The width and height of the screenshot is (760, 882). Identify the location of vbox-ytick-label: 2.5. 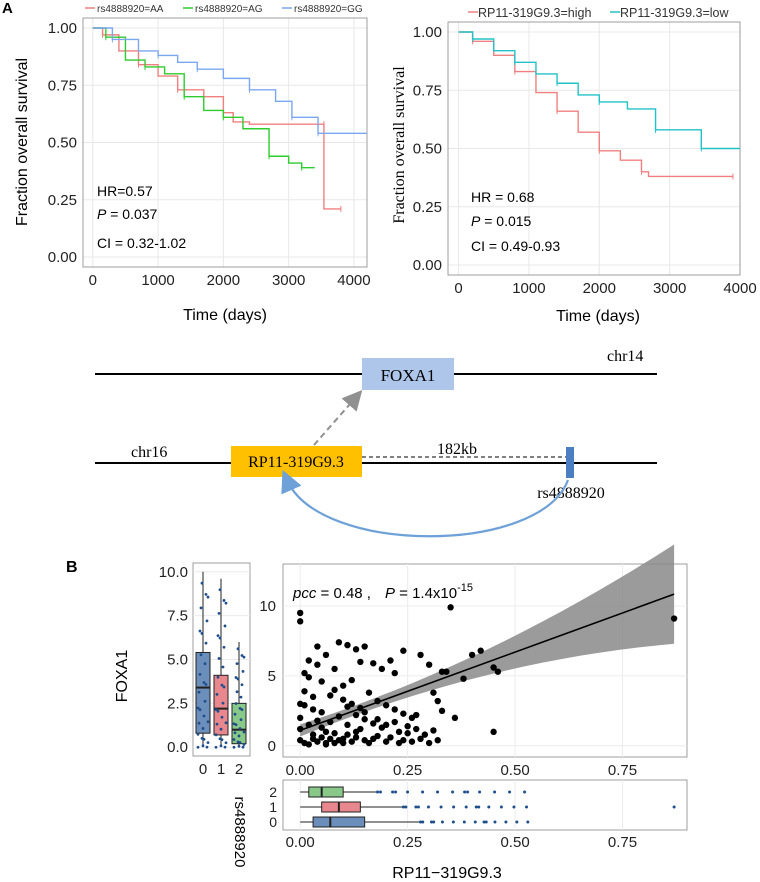
(177, 703).